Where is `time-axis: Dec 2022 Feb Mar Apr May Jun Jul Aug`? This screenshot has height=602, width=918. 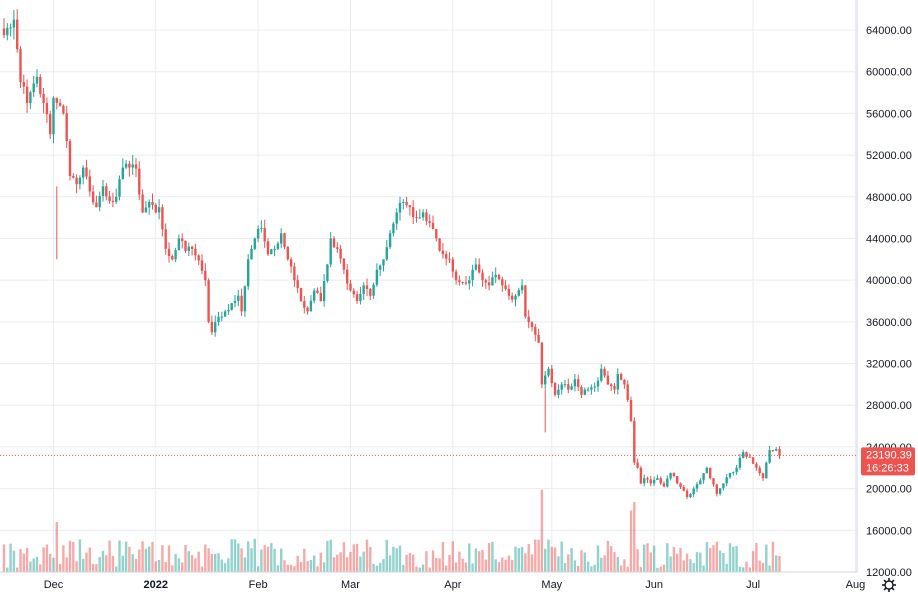
time-axis: Dec 2022 Feb Mar Apr May Jun Jul Aug is located at coordinates (432, 581).